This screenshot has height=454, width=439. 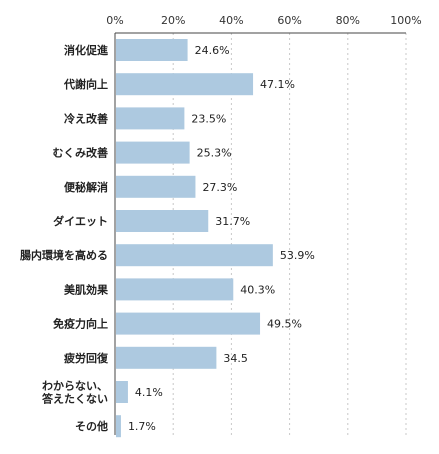 What do you see at coordinates (212, 50) in the screenshot?
I see `data-label: 24.6%` at bounding box center [212, 50].